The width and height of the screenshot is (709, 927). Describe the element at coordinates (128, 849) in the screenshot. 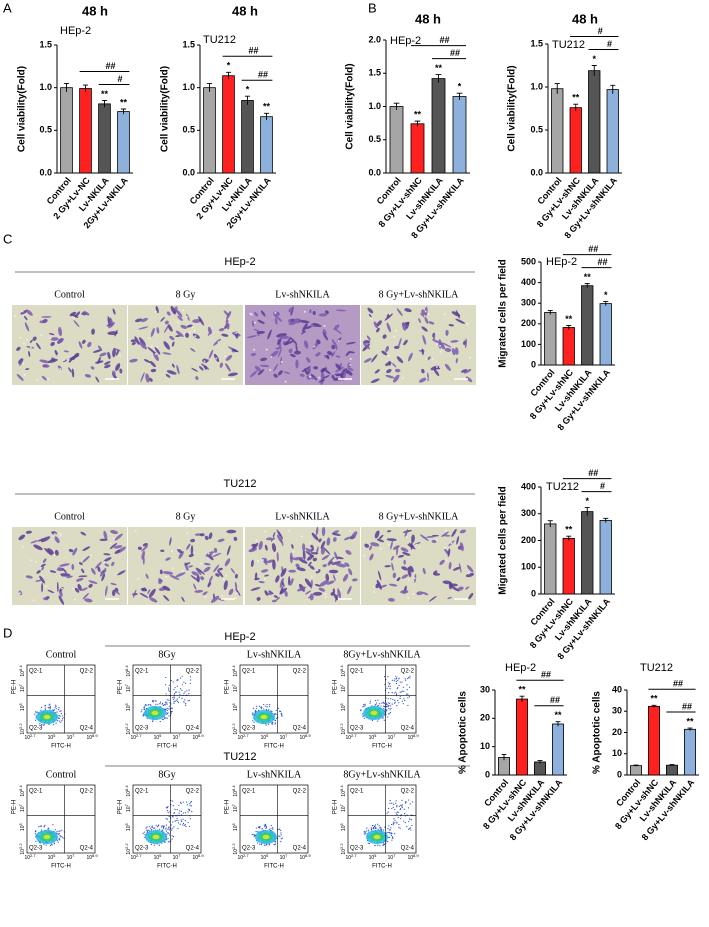

I see `axis-tick-label: 102.2` at that location.